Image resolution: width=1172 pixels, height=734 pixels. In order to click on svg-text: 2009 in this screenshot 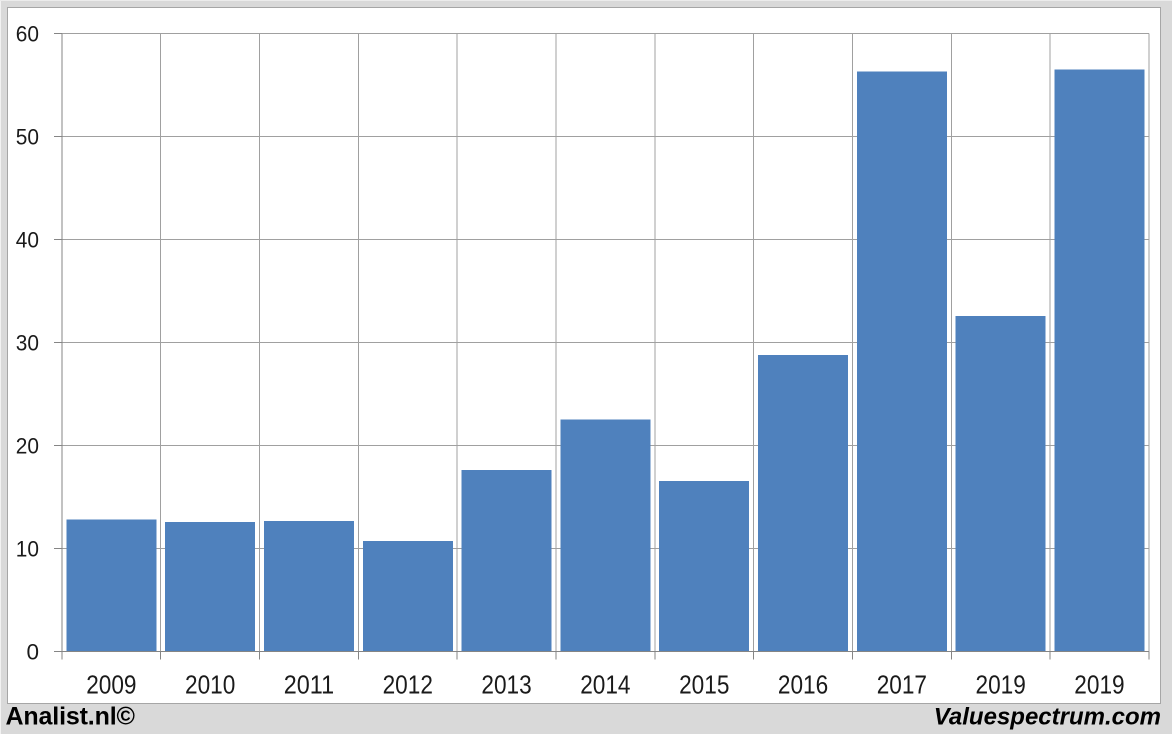, I will do `click(111, 686)`.